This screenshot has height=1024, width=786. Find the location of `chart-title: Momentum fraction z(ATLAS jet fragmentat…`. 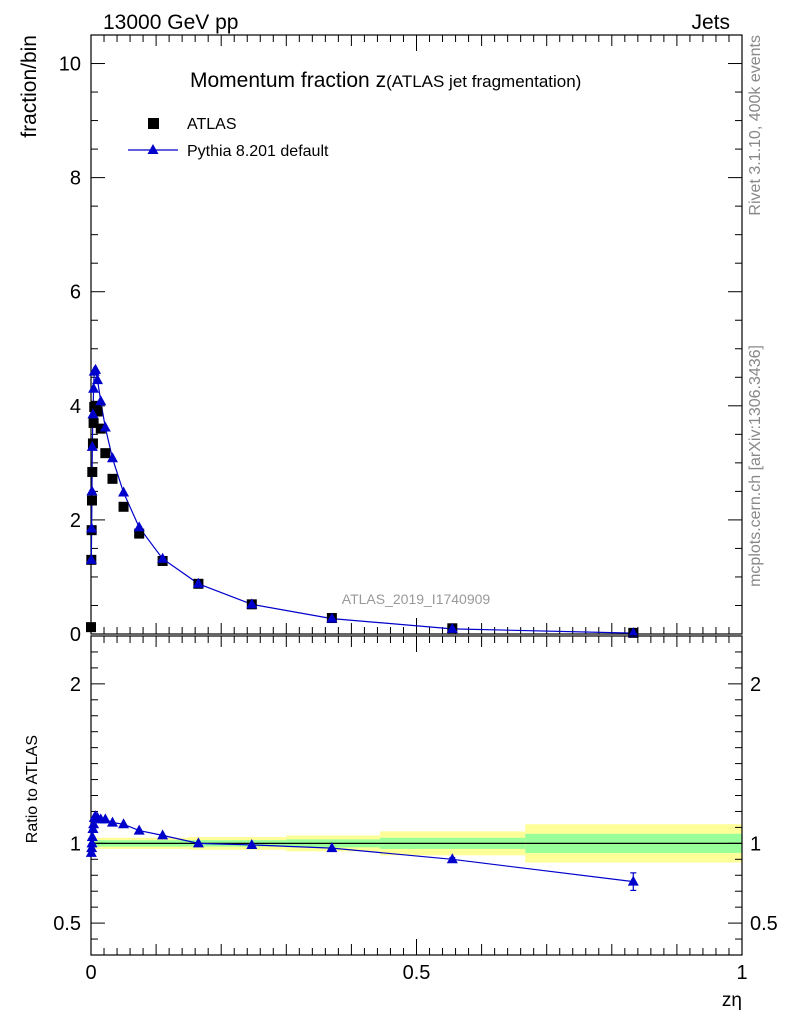

chart-title: Momentum fraction z(ATLAS jet fragmentat… is located at coordinates (385, 80).